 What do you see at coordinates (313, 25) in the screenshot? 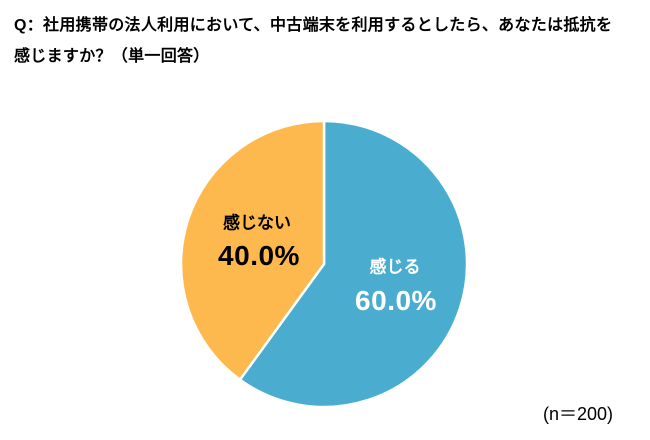
I see `chart-title-line1: Q：社用携帯の法人利用において、中古端末を利用するとしたら、あなたは抵抗を` at bounding box center [313, 25].